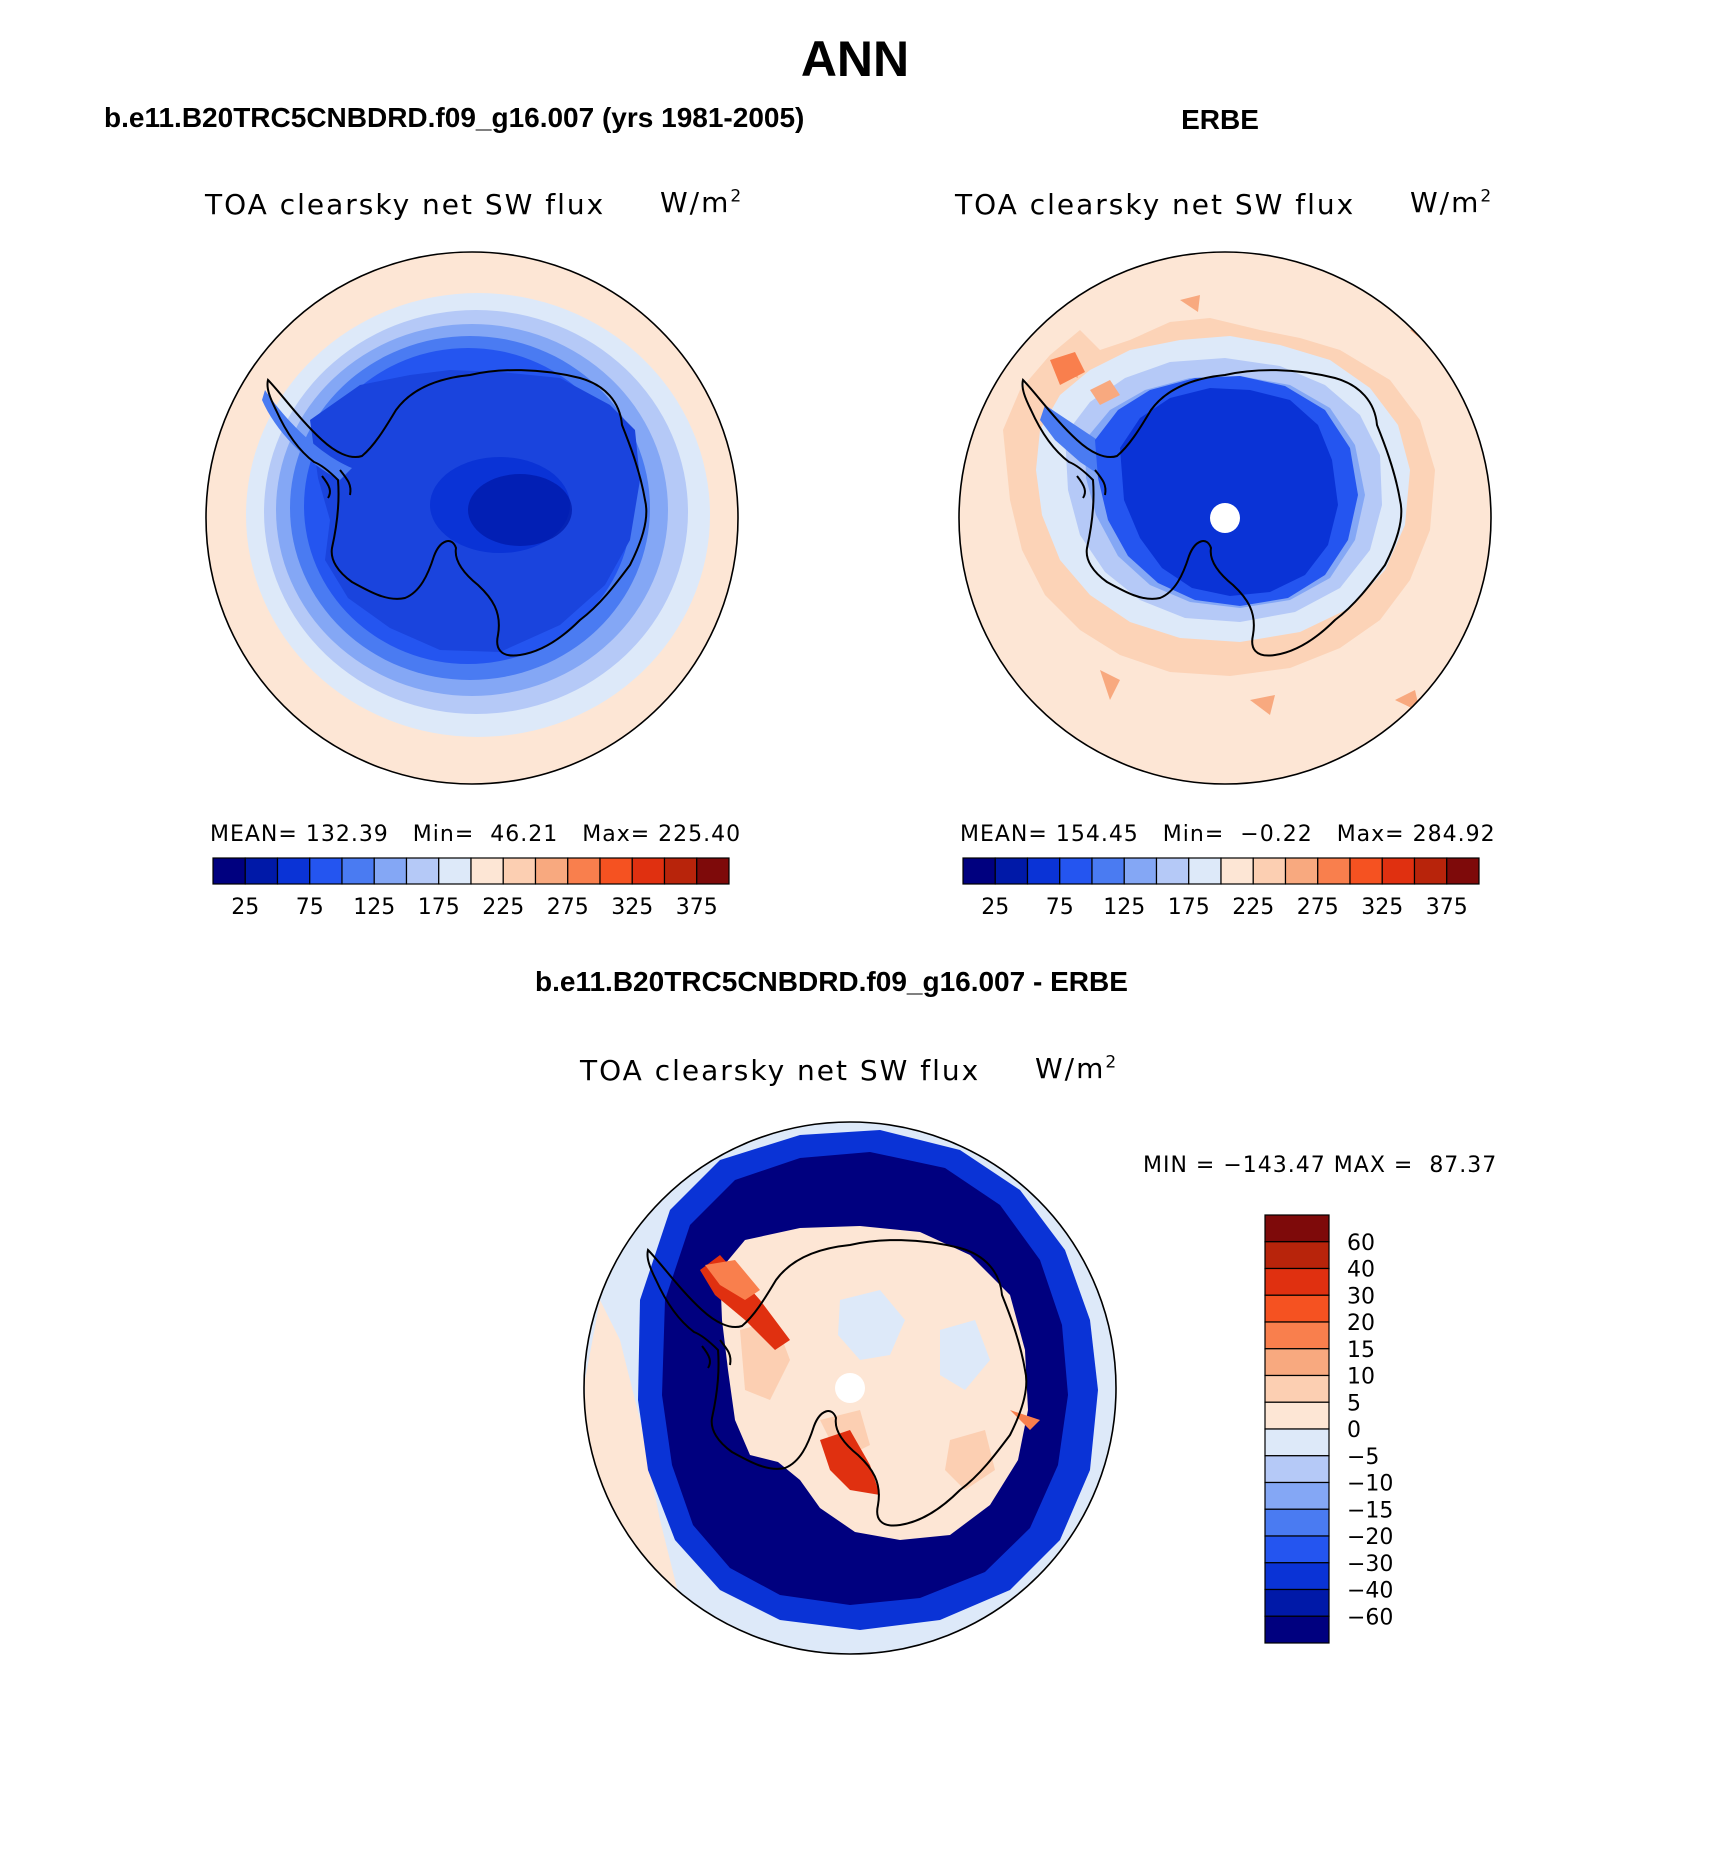 Image resolution: width=1710 pixels, height=1872 pixels. Describe the element at coordinates (1361, 1323) in the screenshot. I see `panel3-colorbar-tick-label: 20` at that location.